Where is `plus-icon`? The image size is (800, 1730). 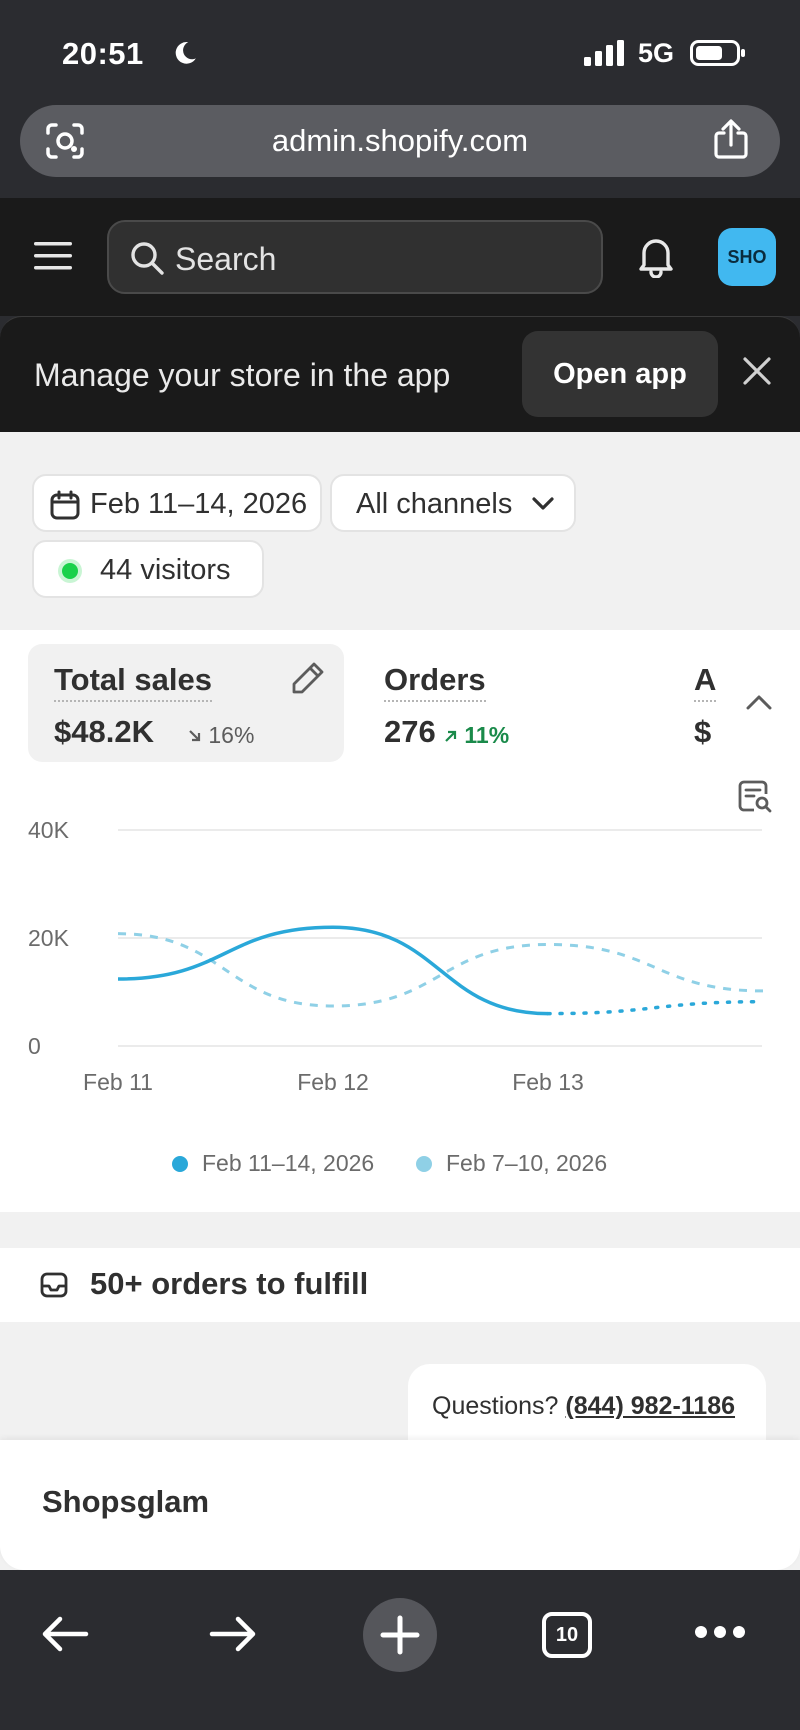
plus-icon is located at coordinates (400, 1635).